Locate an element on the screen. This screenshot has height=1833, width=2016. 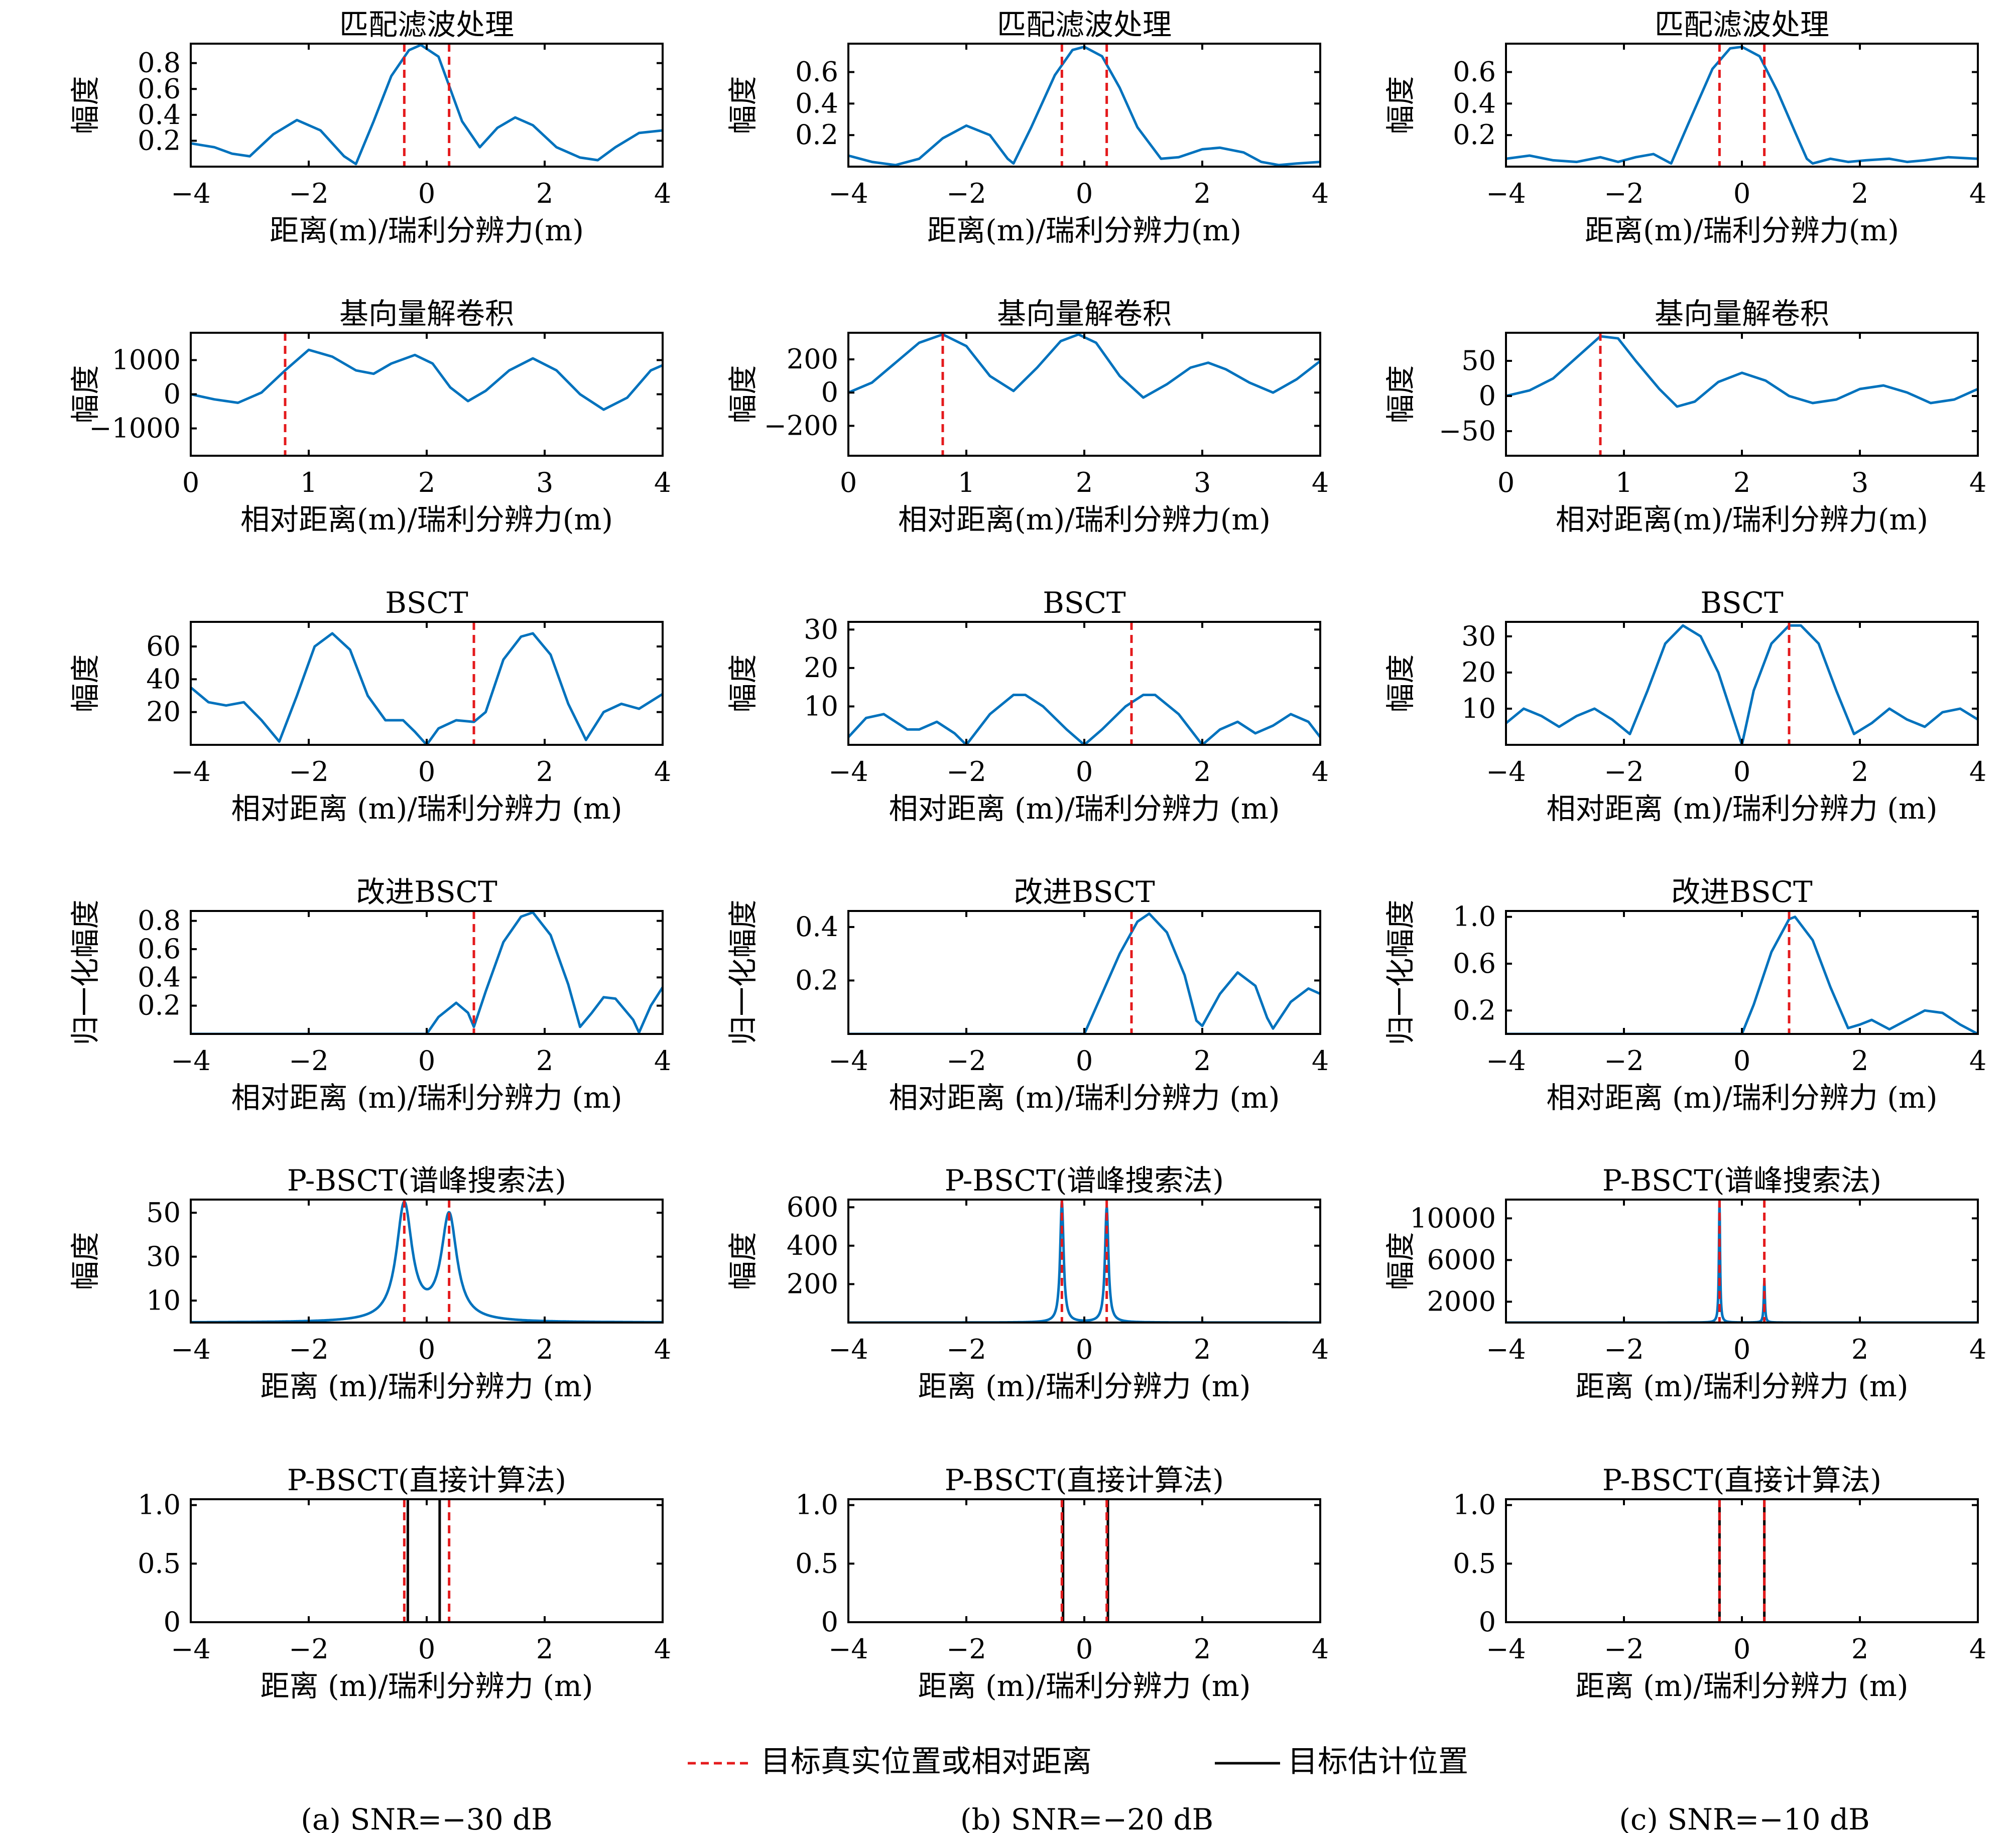
y-tick-label: 30 is located at coordinates (163, 1256).